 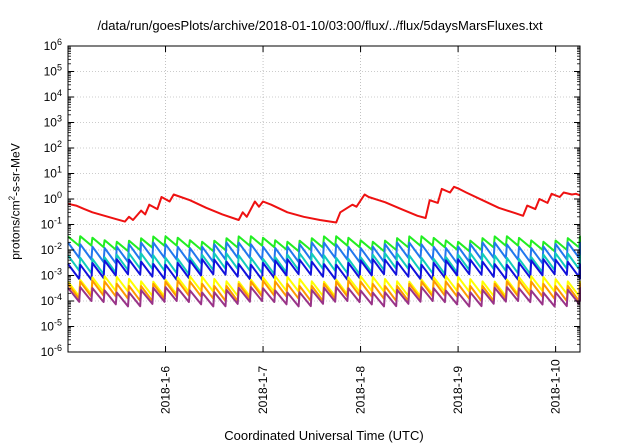 What do you see at coordinates (53, 45) in the screenshot?
I see `y-tick-label: 10⁶` at bounding box center [53, 45].